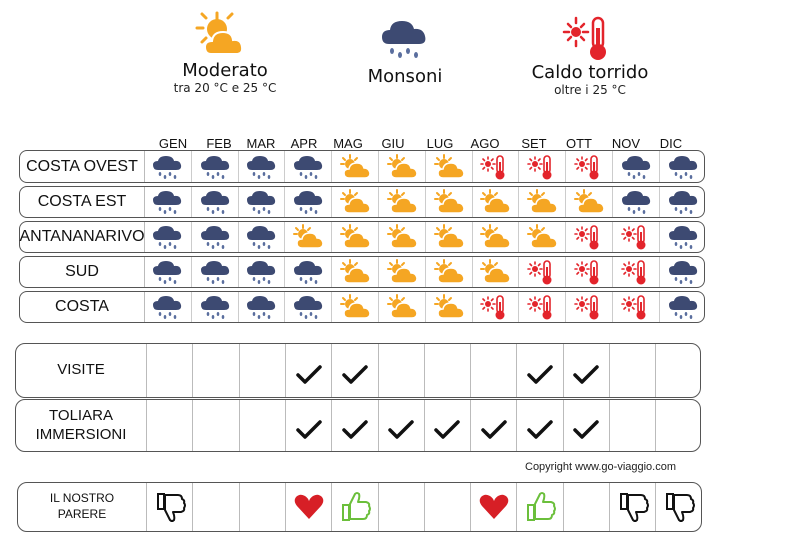  What do you see at coordinates (671, 143) in the screenshot?
I see `month-label: DIC` at bounding box center [671, 143].